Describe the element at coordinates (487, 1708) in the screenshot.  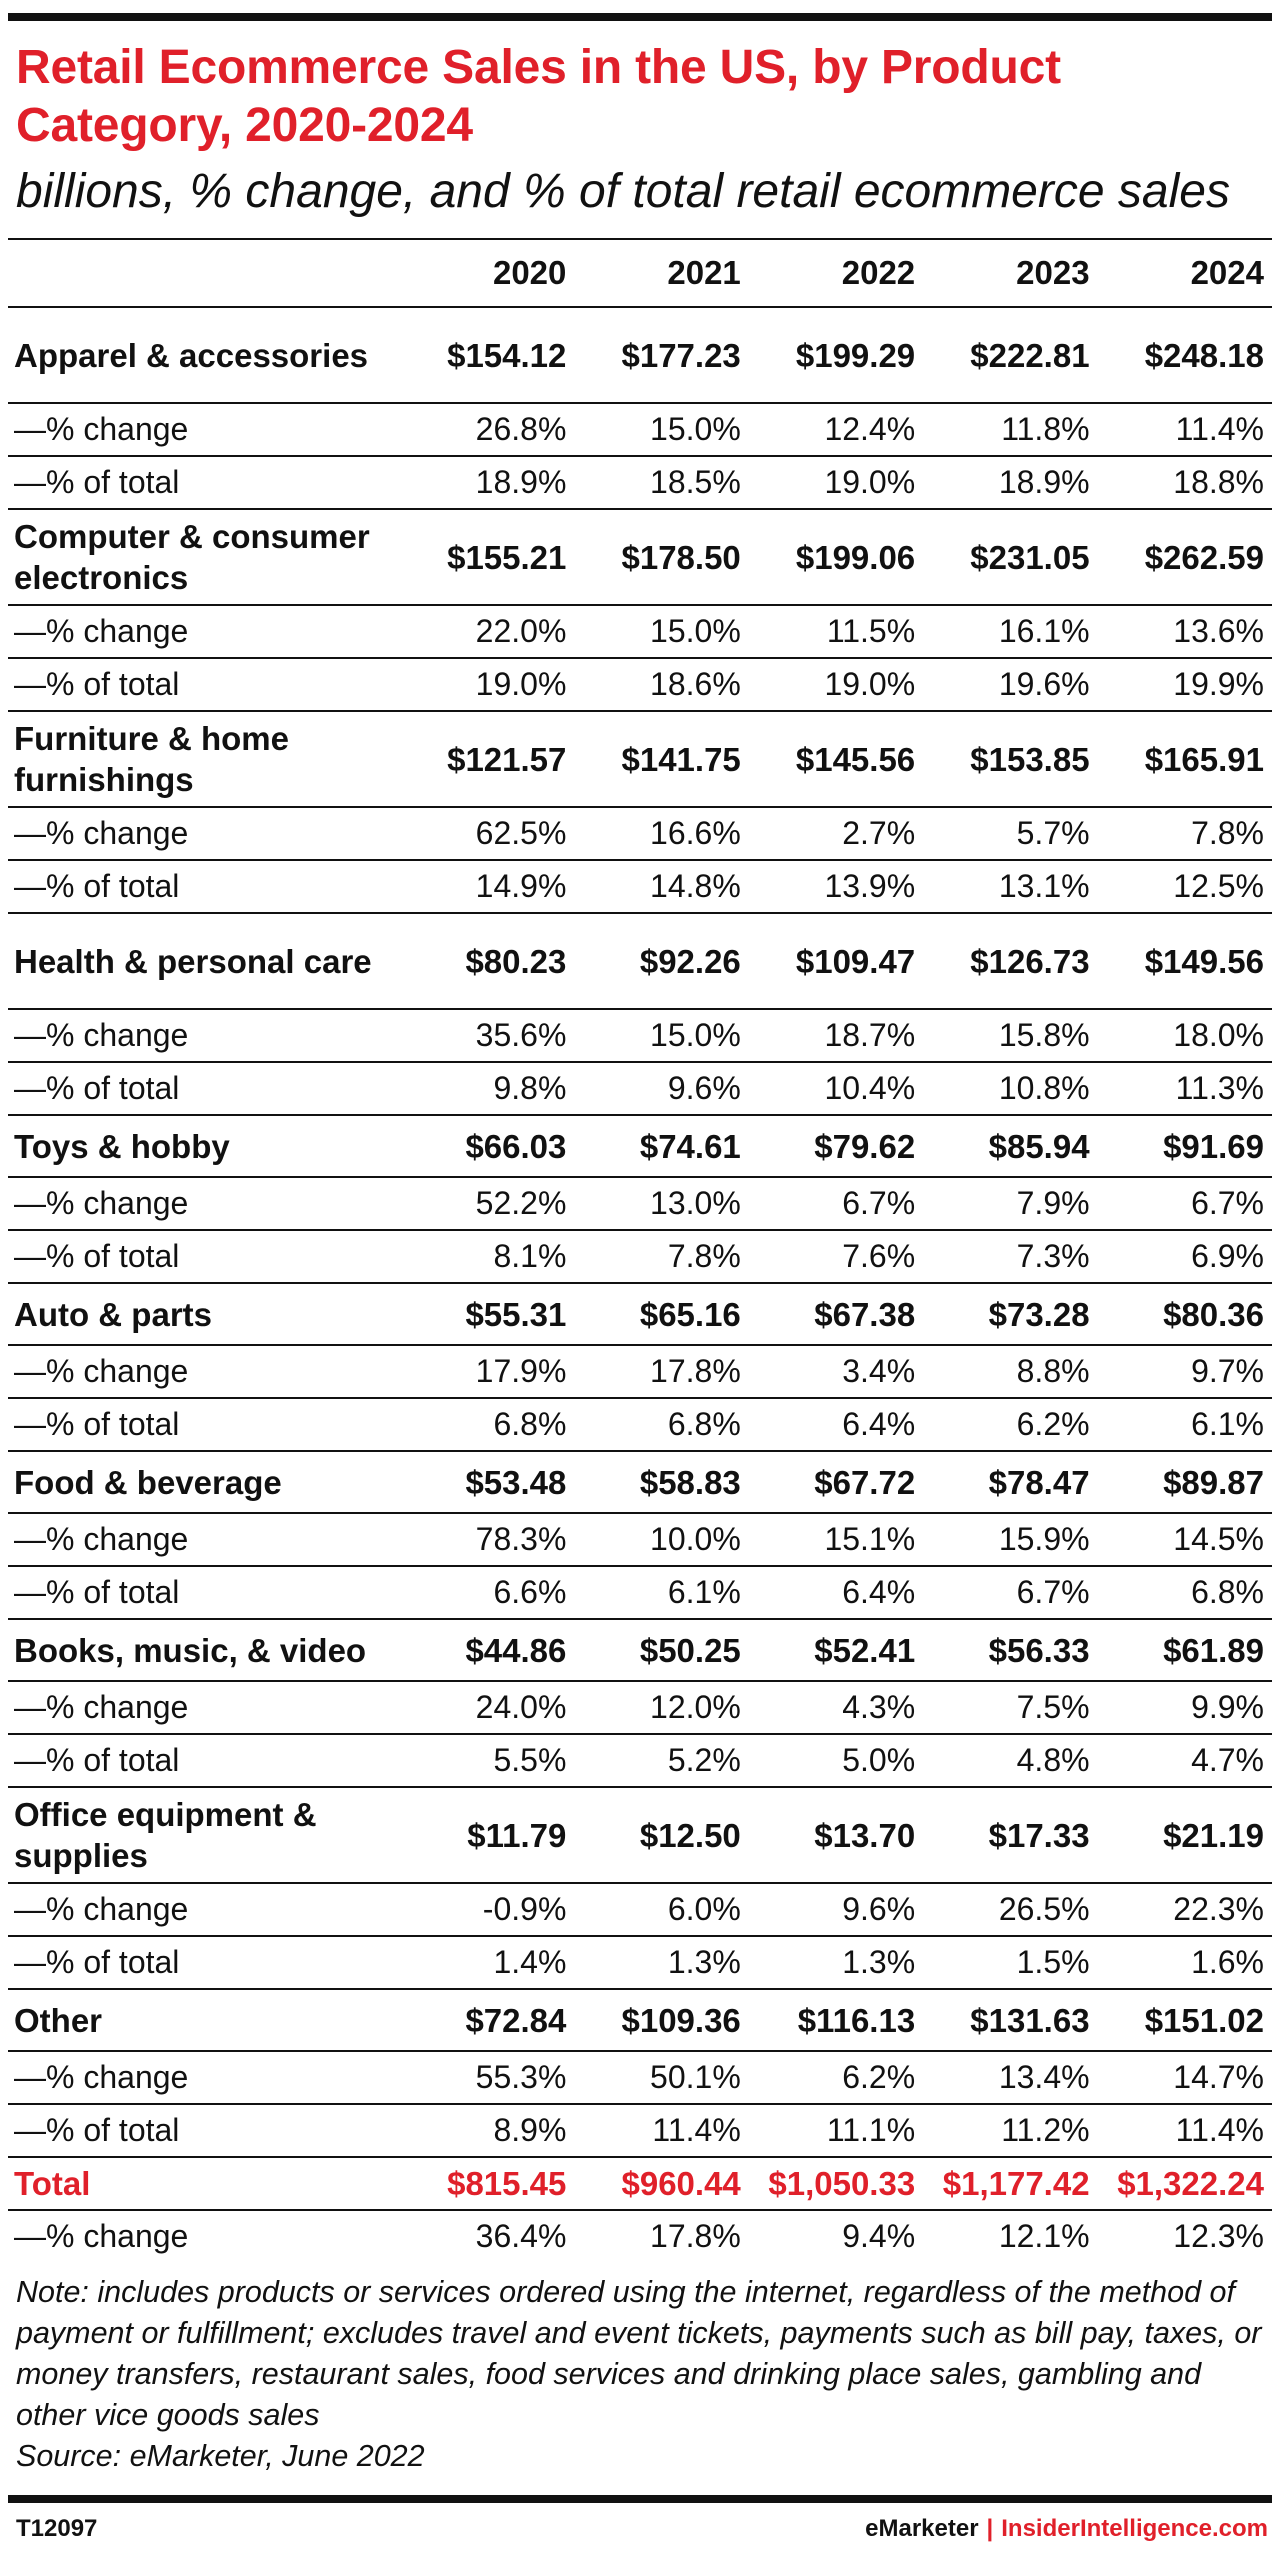
I see `value-cell: 24.0%` at that location.